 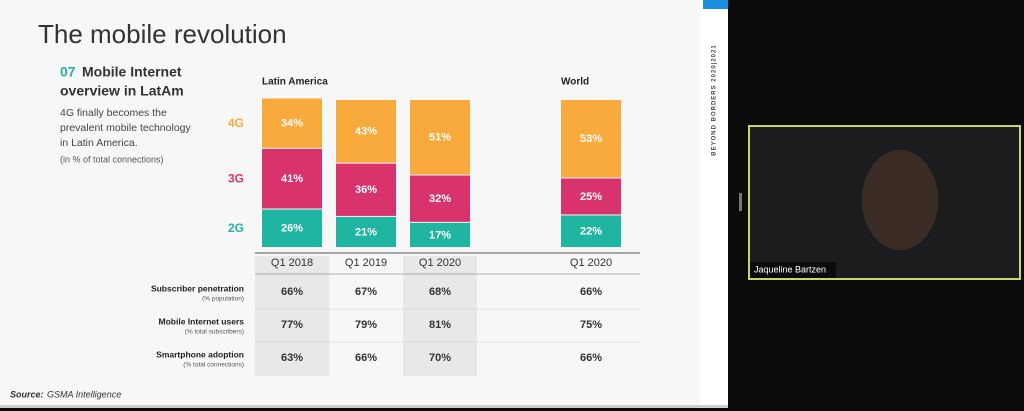 What do you see at coordinates (292, 263) in the screenshot?
I see `x-tick-label: Q1 2018` at bounding box center [292, 263].